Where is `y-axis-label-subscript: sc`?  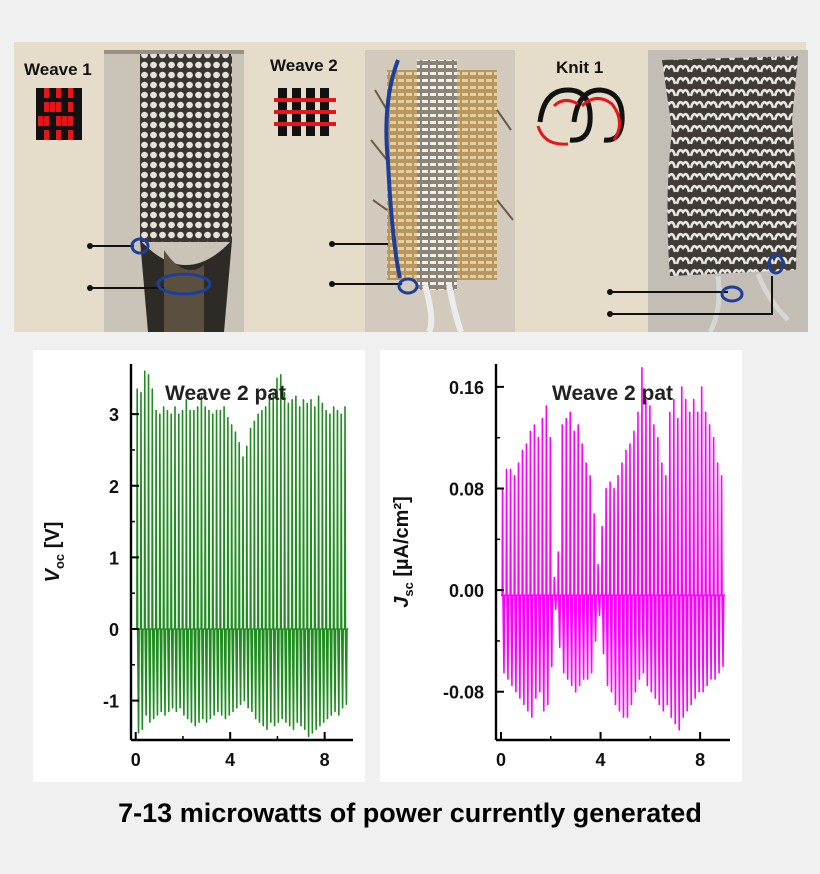 y-axis-label-subscript: sc is located at coordinates (408, 589).